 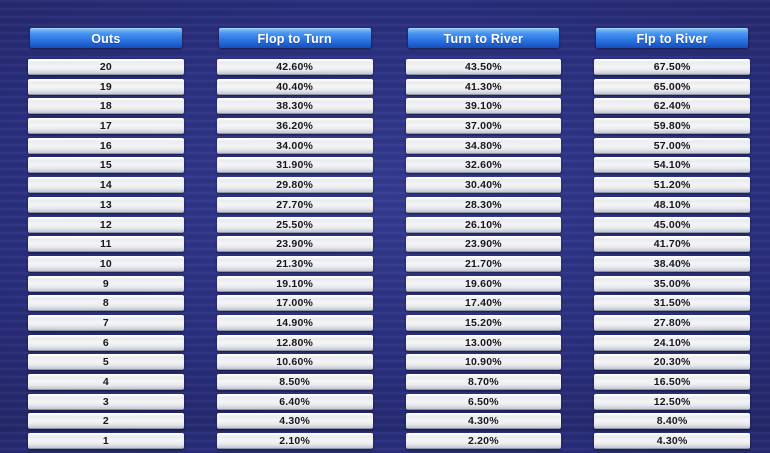 I want to click on column-header-flp-to-river: Flp to River, so click(x=672, y=38).